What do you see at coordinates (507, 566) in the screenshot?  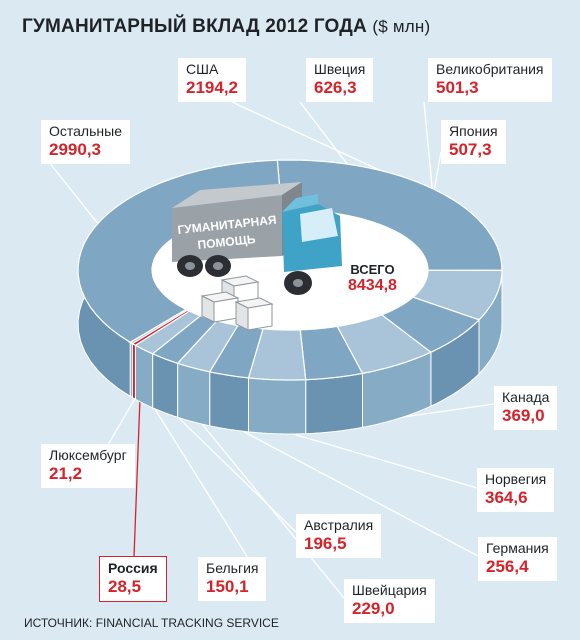 I see `country-value: 256,4` at bounding box center [507, 566].